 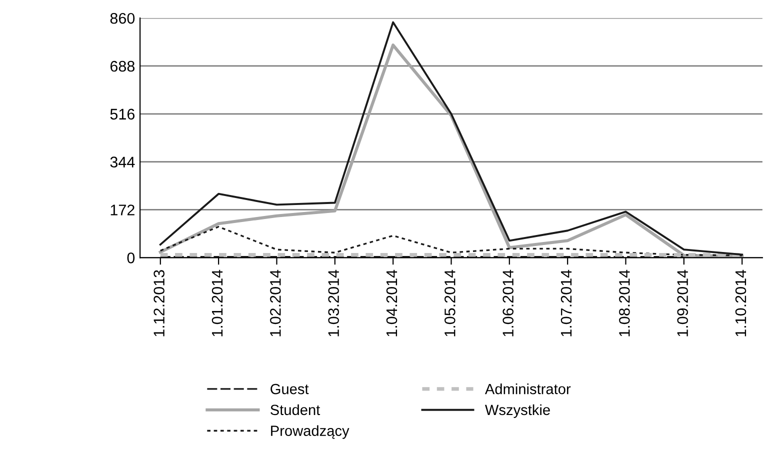 I want to click on x-tick-label: 1.10.2014, so click(x=740, y=303).